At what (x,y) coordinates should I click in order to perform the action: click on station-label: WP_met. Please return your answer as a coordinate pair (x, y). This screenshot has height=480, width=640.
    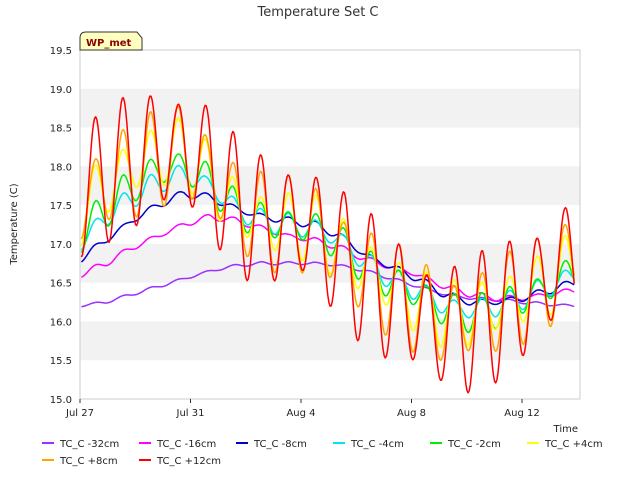
    Looking at the image, I should click on (109, 43).